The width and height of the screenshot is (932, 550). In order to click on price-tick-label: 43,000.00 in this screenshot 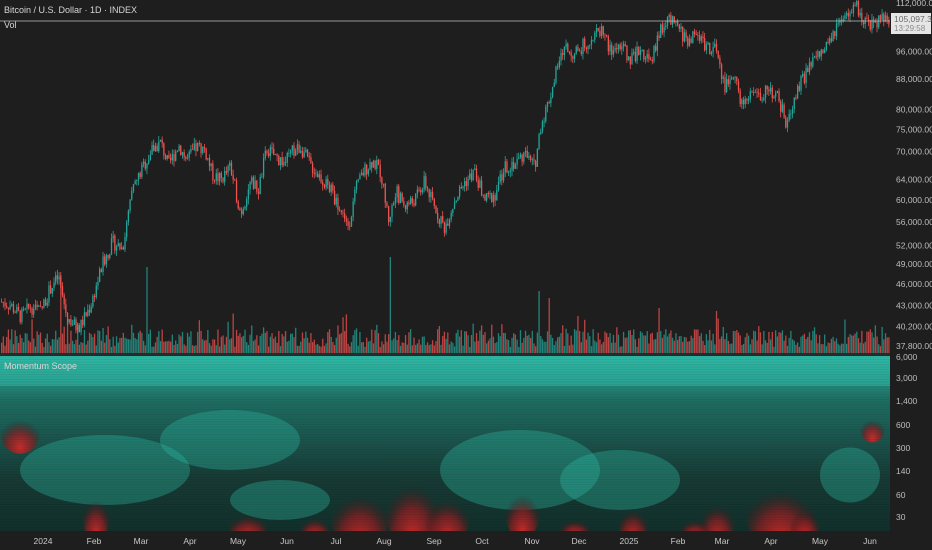, I will do `click(914, 305)`.